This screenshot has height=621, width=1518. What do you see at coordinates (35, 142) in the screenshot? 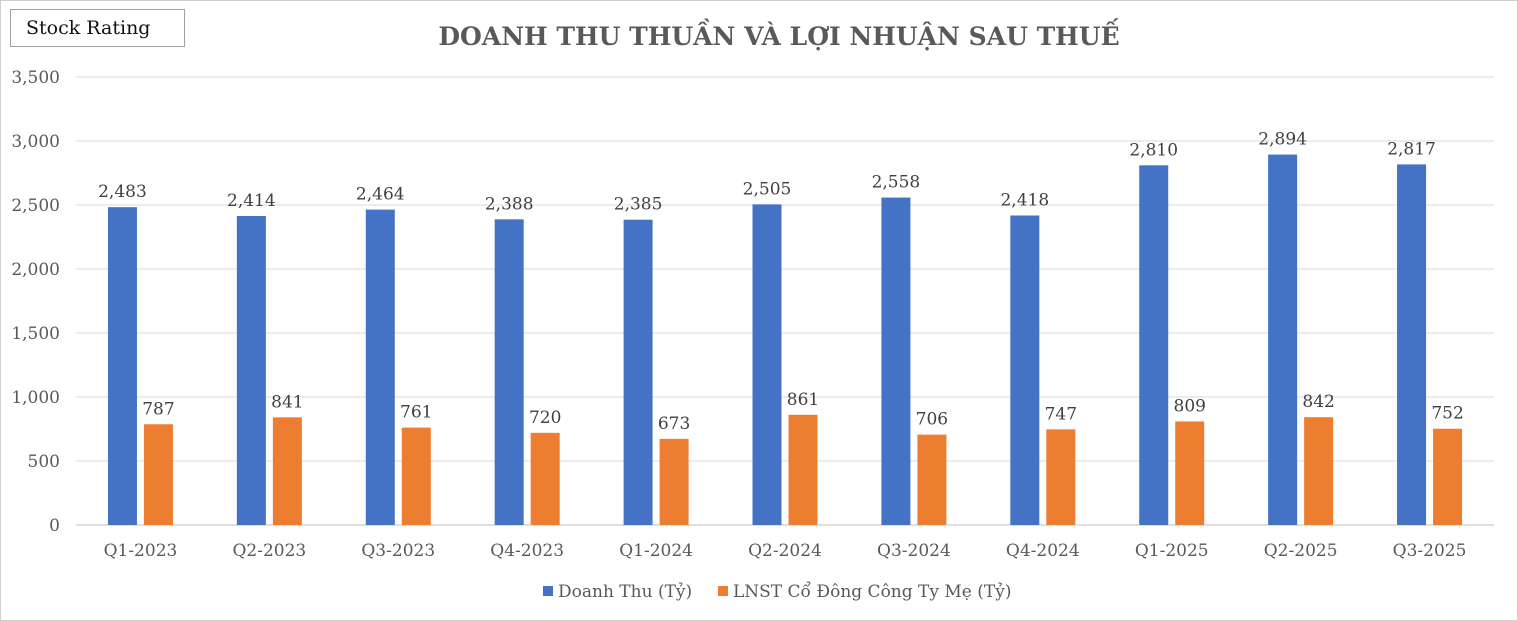
I see `y-tick-label: 3,000` at bounding box center [35, 142].